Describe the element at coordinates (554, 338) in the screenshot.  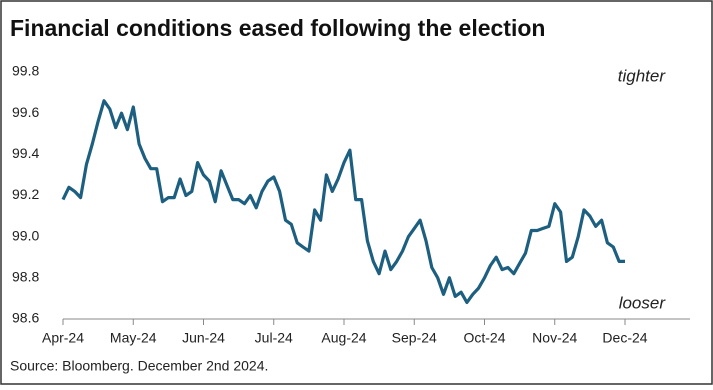
I see `x-tick-label: Nov-24` at that location.